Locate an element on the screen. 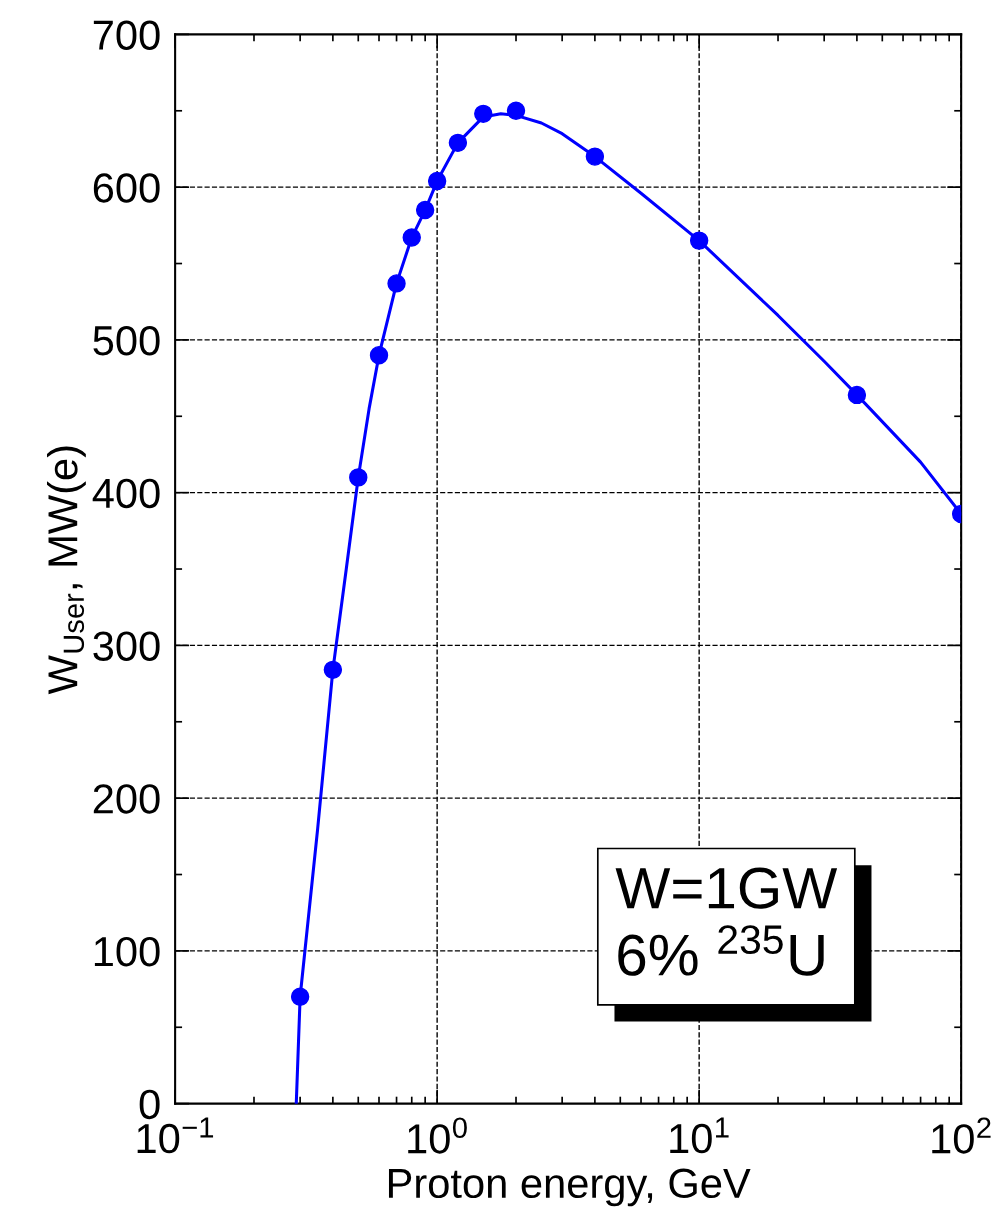 This screenshot has width=995, height=1229. x-tick-label: 10$^{2}$ is located at coordinates (961, 1135).